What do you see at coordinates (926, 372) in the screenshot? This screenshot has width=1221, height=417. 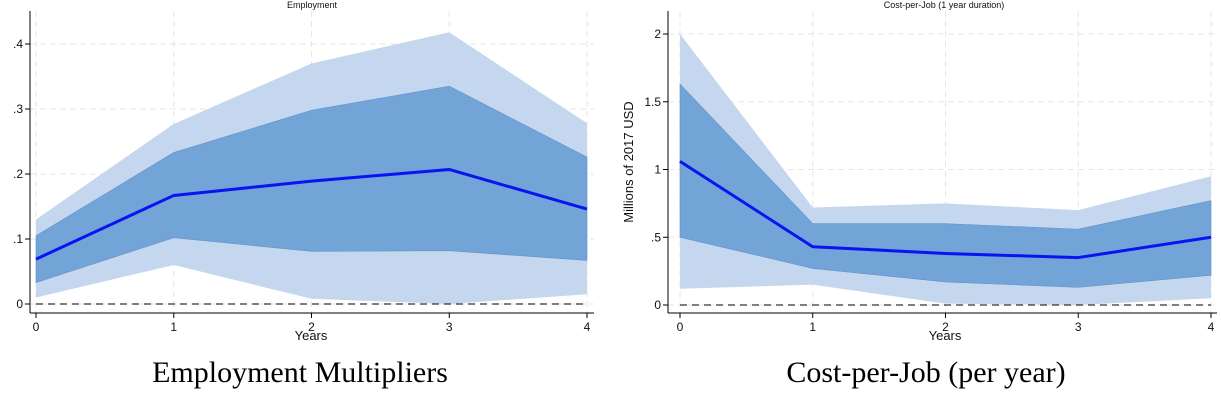 I see `caption-cost-per-job: Cost-per-Job (per year)` at bounding box center [926, 372].